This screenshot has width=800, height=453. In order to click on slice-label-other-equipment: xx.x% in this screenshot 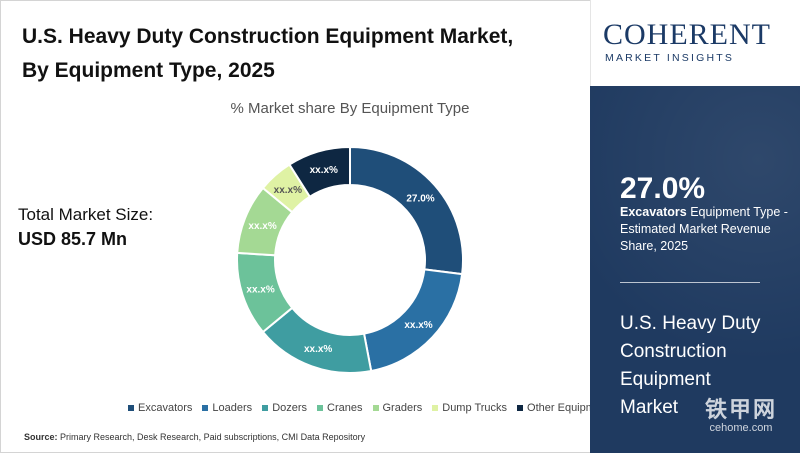, I will do `click(324, 170)`.